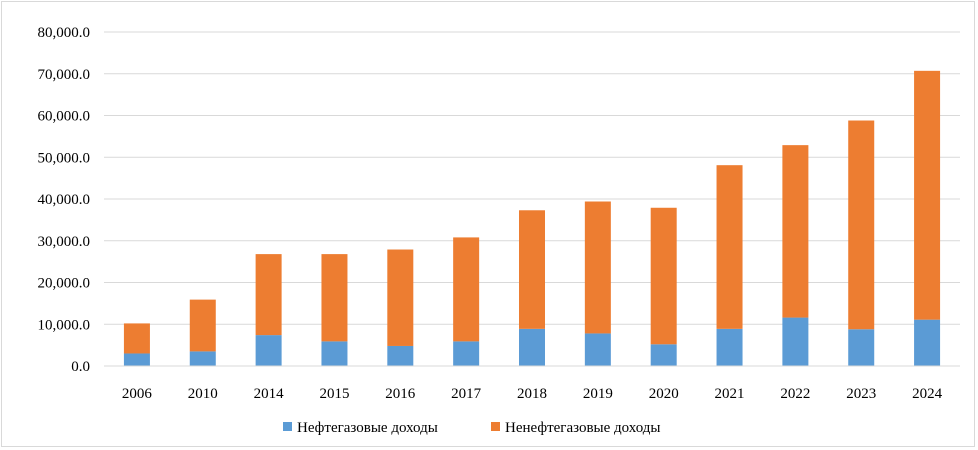 This screenshot has width=978, height=450. Describe the element at coordinates (795, 394) in the screenshot. I see `x-tick-label: 2022` at that location.